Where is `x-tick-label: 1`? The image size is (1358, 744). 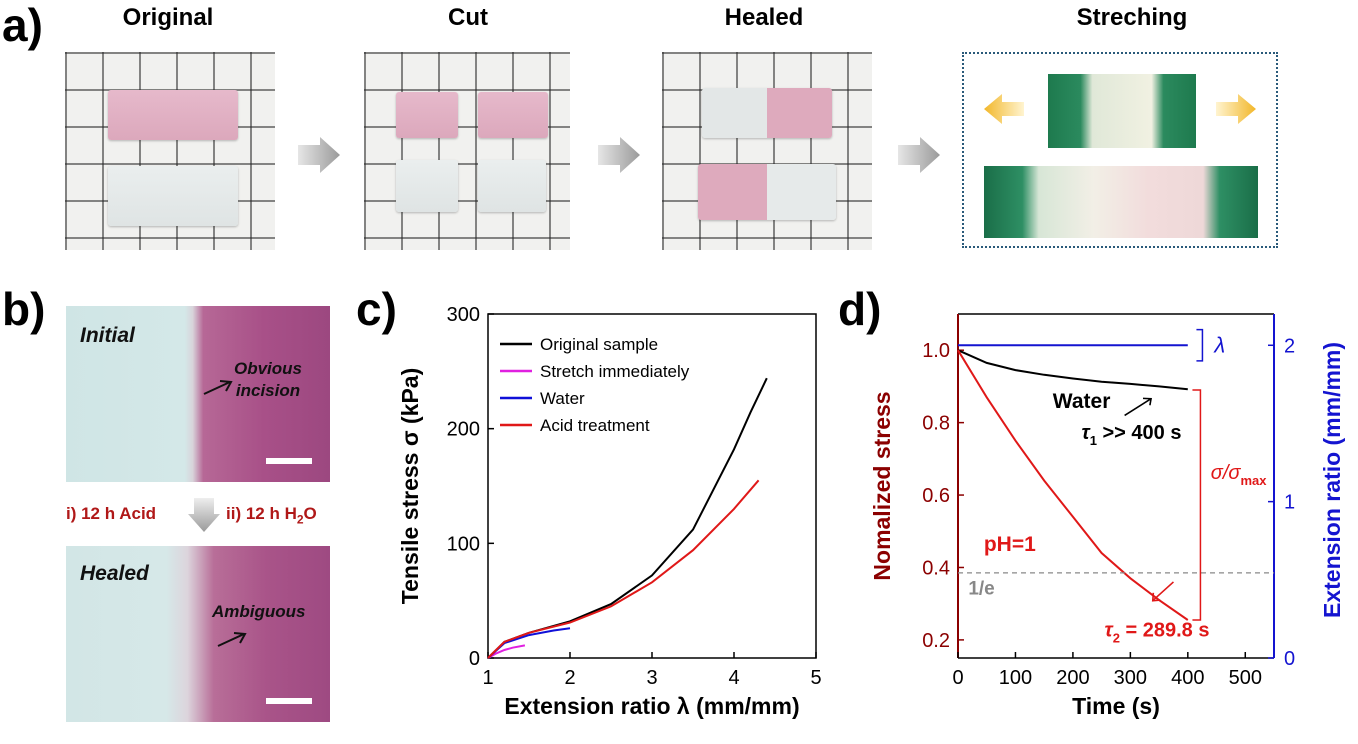
x-tick-label: 1 is located at coordinates (487, 678).